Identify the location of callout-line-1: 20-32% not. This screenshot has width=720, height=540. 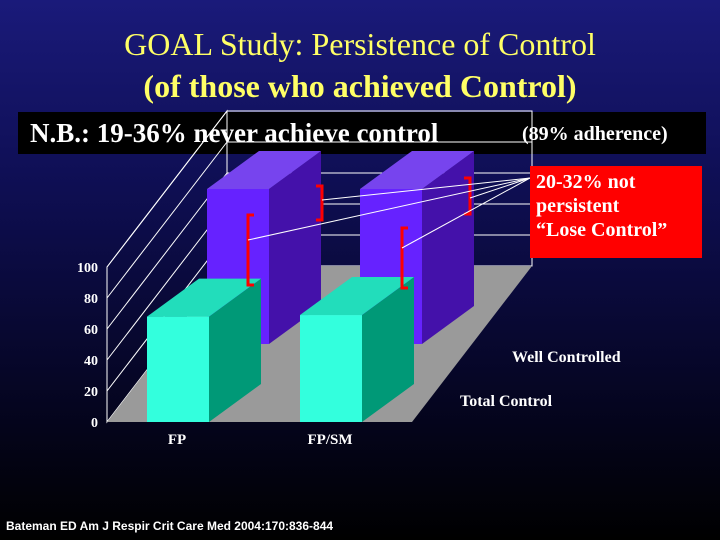
(586, 182).